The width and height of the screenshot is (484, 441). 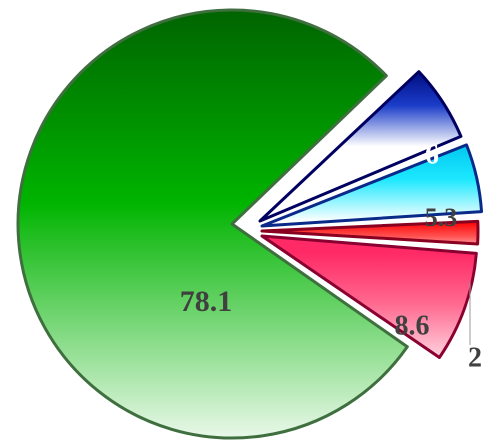 What do you see at coordinates (206, 301) in the screenshot?
I see `label-78-1: 78.1` at bounding box center [206, 301].